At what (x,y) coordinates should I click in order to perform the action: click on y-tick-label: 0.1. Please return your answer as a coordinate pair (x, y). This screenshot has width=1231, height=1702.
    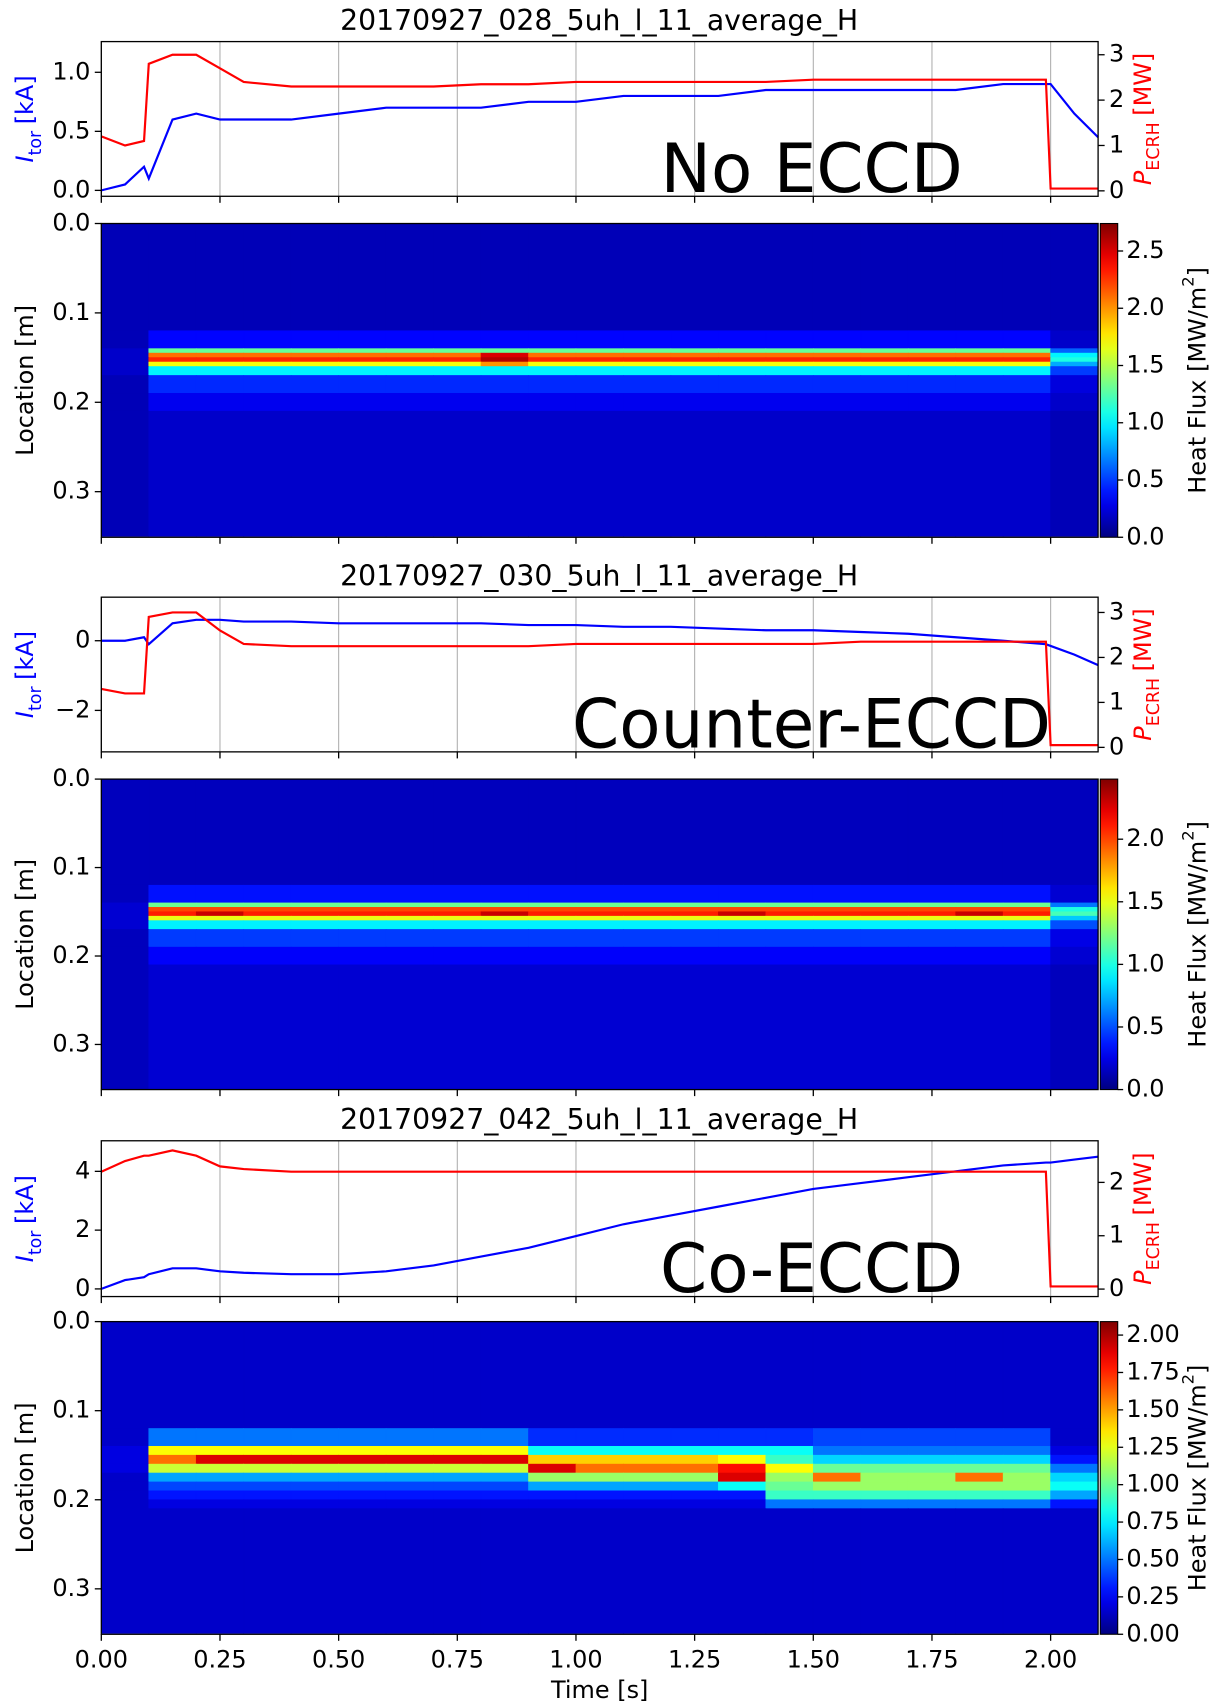
    Looking at the image, I should click on (71, 1410).